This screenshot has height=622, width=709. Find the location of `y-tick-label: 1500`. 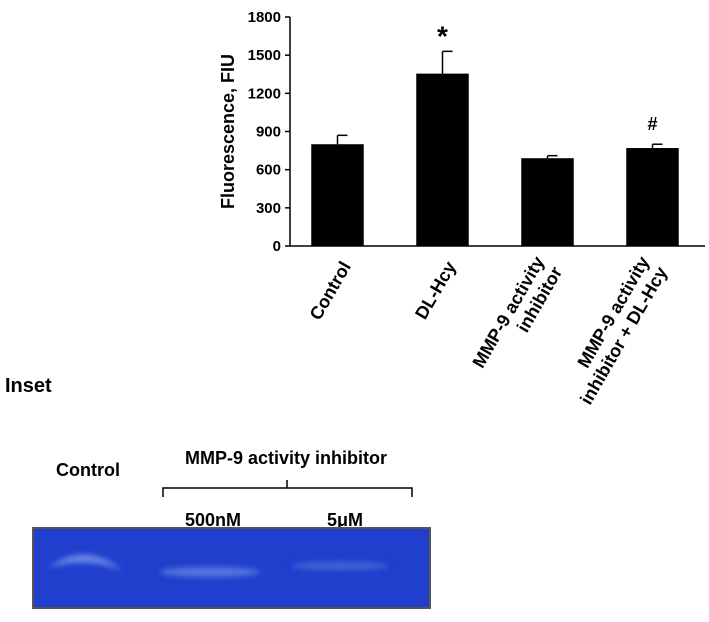

y-tick-label: 1500 is located at coordinates (264, 55).